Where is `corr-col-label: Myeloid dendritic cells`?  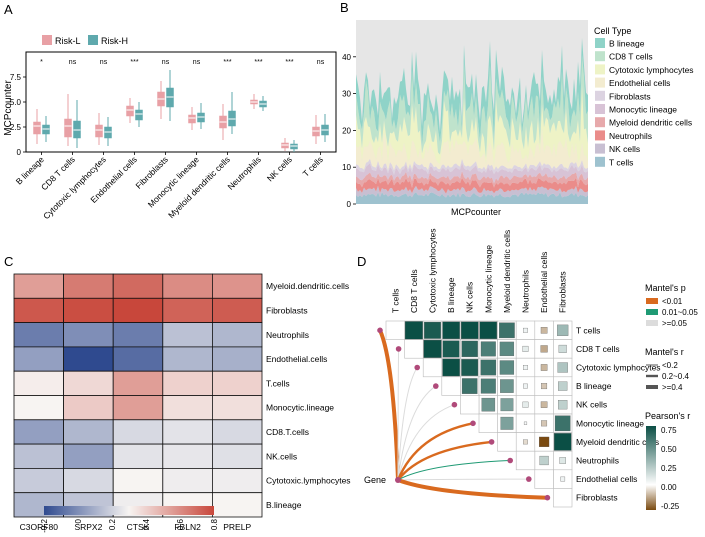
corr-col-label: Myeloid dendritic cells is located at coordinates (507, 271).